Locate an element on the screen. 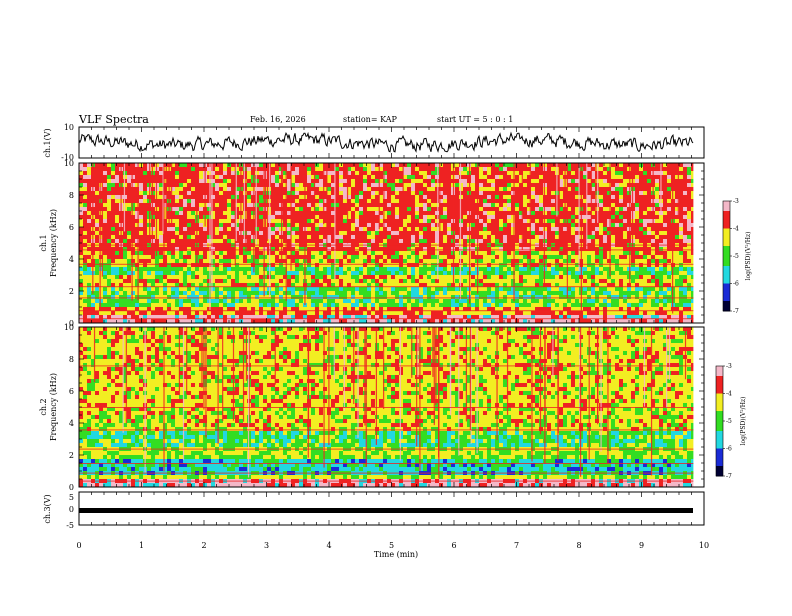  ch1-waveform-trace is located at coordinates (386, 142).